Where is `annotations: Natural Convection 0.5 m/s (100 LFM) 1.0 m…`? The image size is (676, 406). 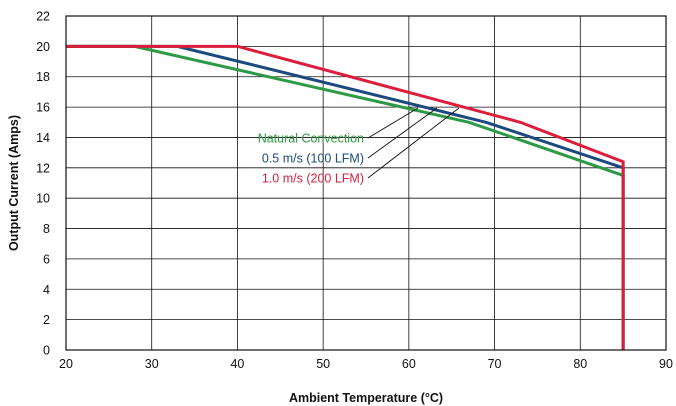 annotations: Natural Convection 0.5 m/s (100 LFM) 1.0 m… is located at coordinates (359, 146).